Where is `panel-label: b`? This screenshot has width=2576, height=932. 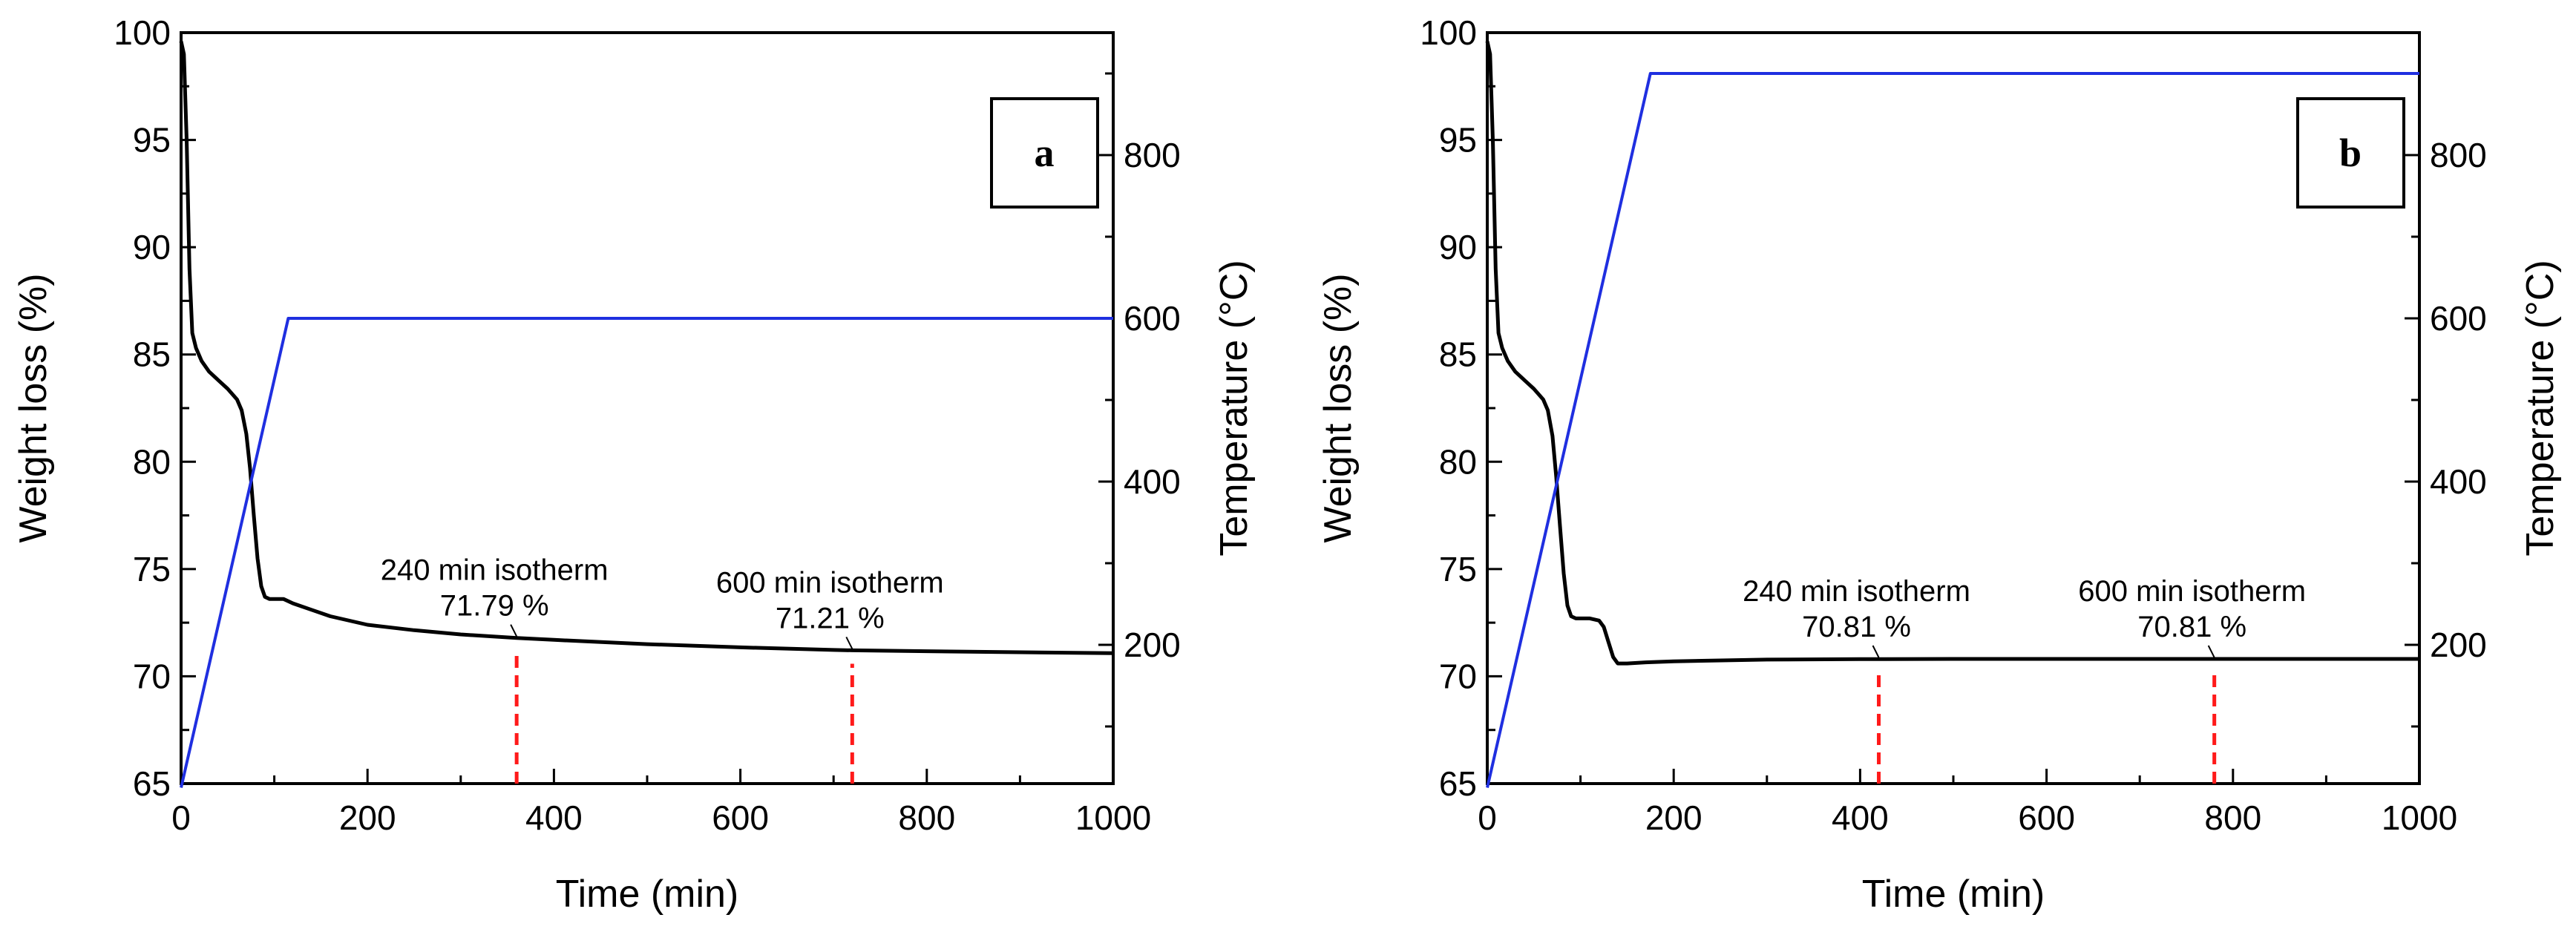 panel-label: b is located at coordinates (2350, 153).